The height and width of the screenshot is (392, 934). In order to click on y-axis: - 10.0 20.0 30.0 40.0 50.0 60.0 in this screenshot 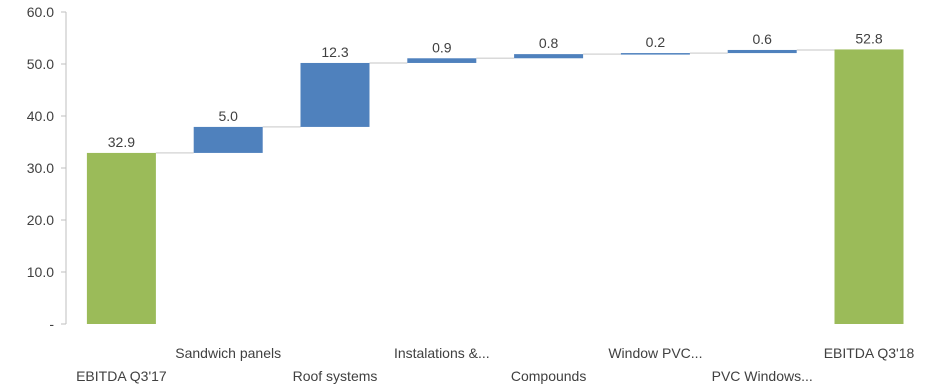, I will do `click(47, 168)`.